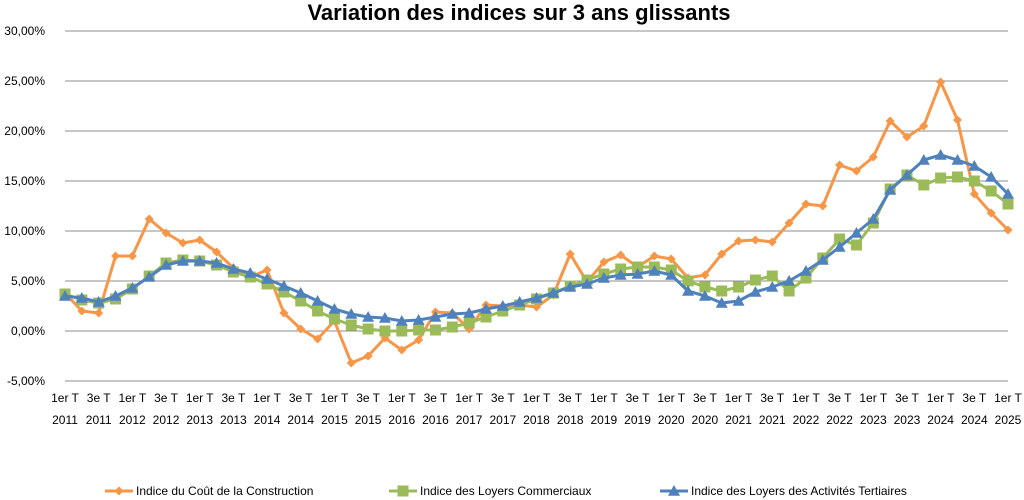 This screenshot has height=500, width=1024. Describe the element at coordinates (99, 420) in the screenshot. I see `x-tick-year: 2011` at that location.